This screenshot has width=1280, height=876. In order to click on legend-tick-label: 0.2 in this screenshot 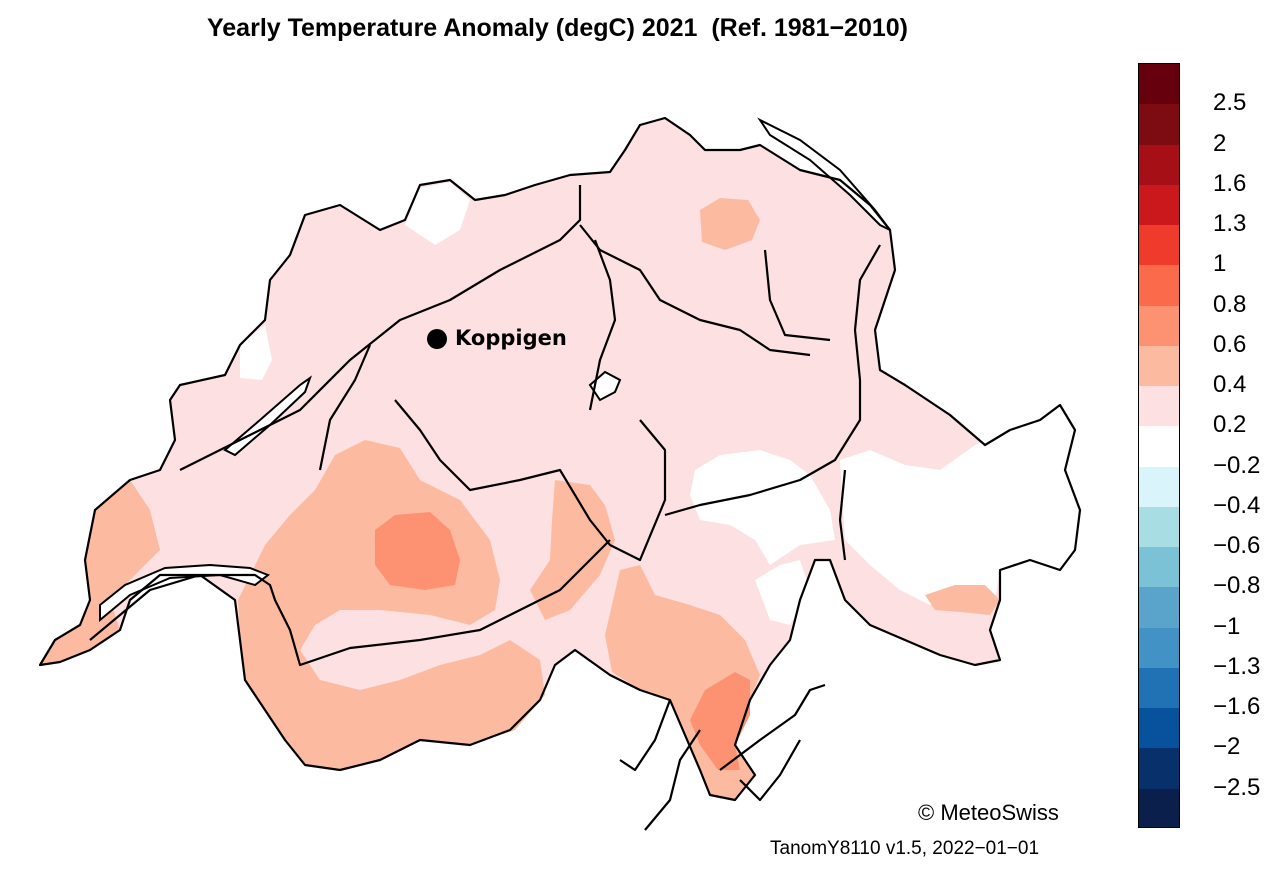, I will do `click(1230, 425)`.